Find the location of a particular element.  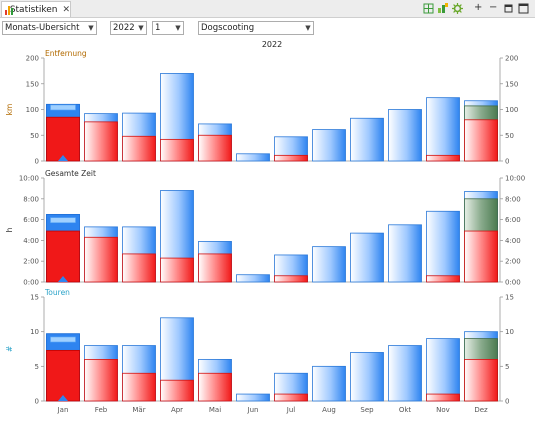

tab-label: Statistiken is located at coordinates (33, 9).